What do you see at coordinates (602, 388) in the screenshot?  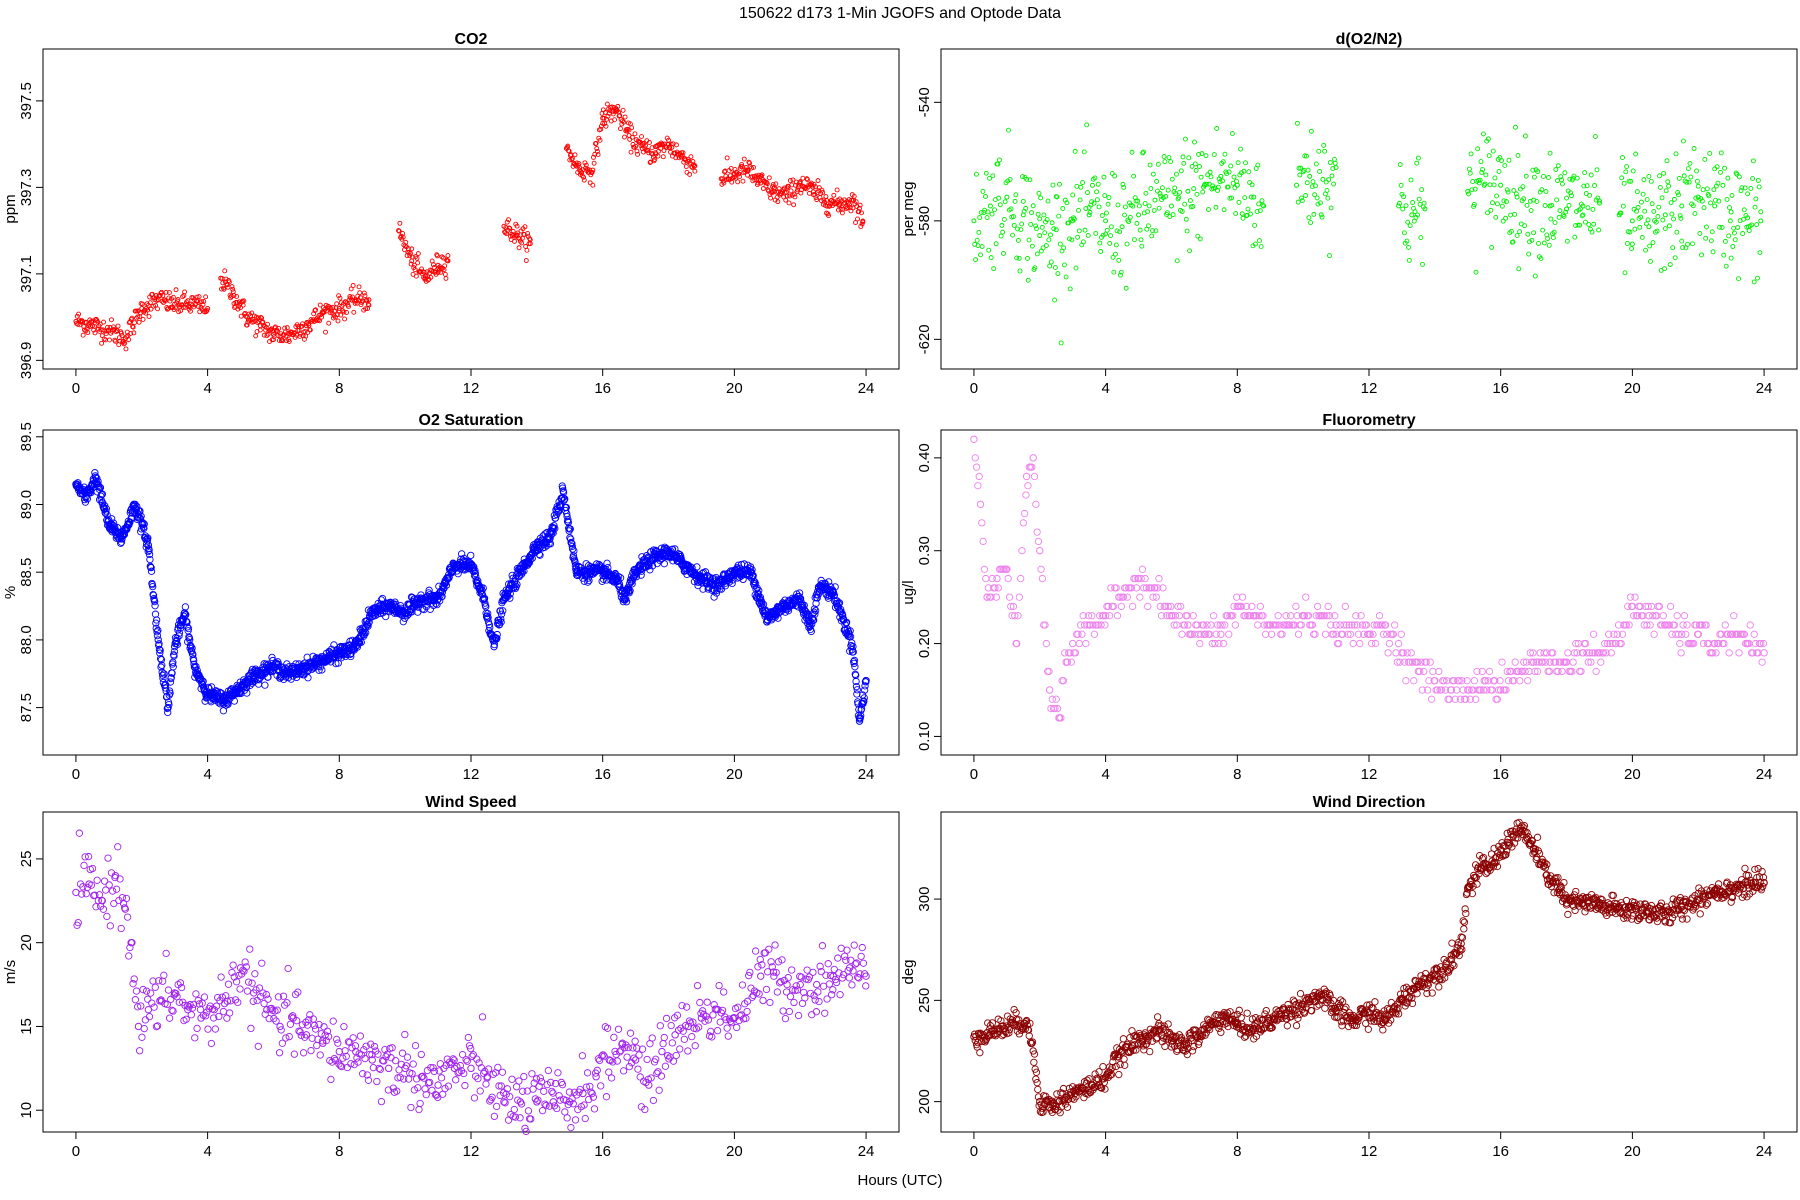 I see `co2-x-tick-label: 16` at bounding box center [602, 388].